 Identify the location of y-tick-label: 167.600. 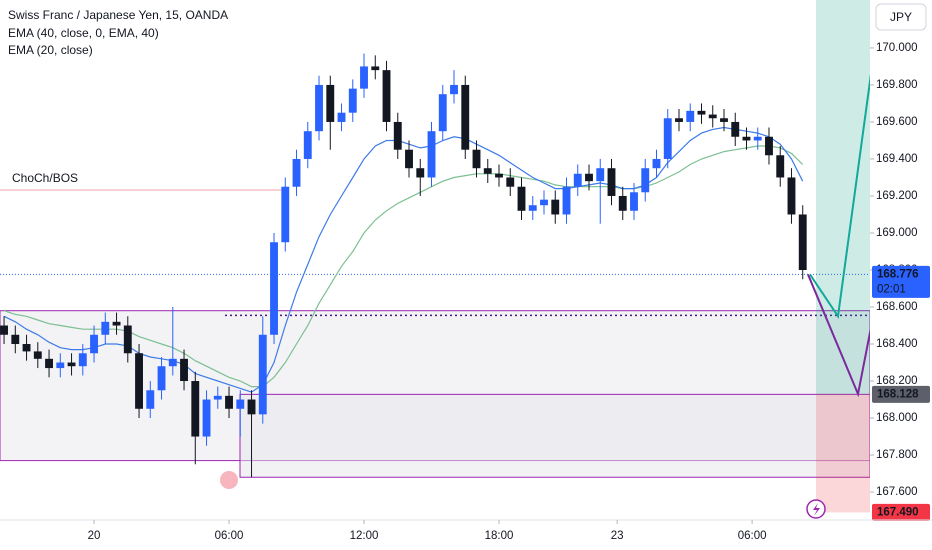
(897, 492).